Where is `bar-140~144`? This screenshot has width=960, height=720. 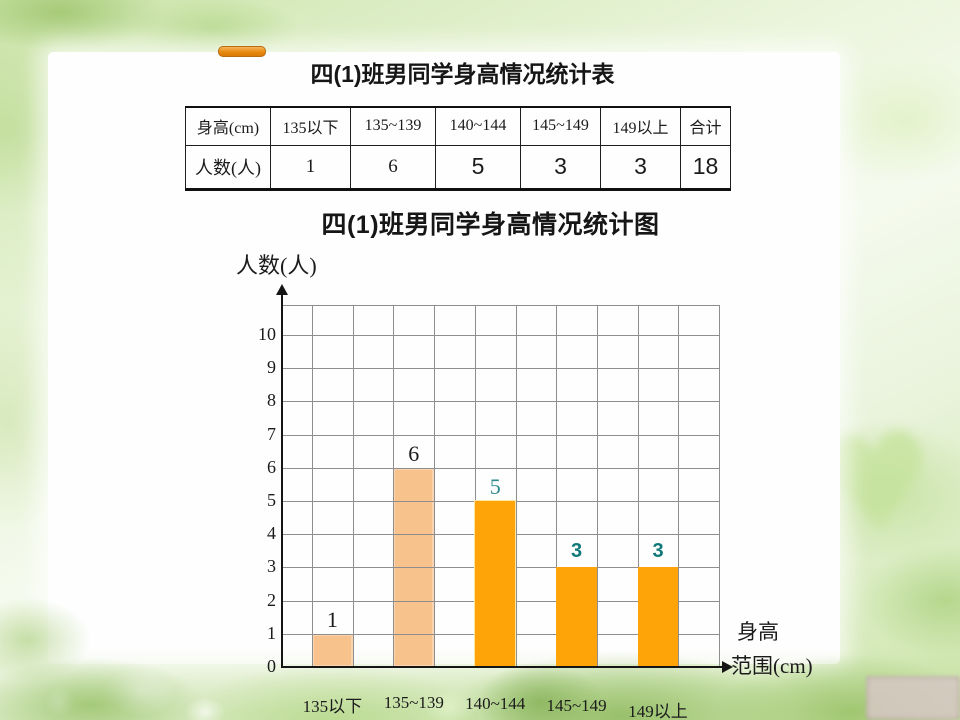 bar-140~144 is located at coordinates (495, 584).